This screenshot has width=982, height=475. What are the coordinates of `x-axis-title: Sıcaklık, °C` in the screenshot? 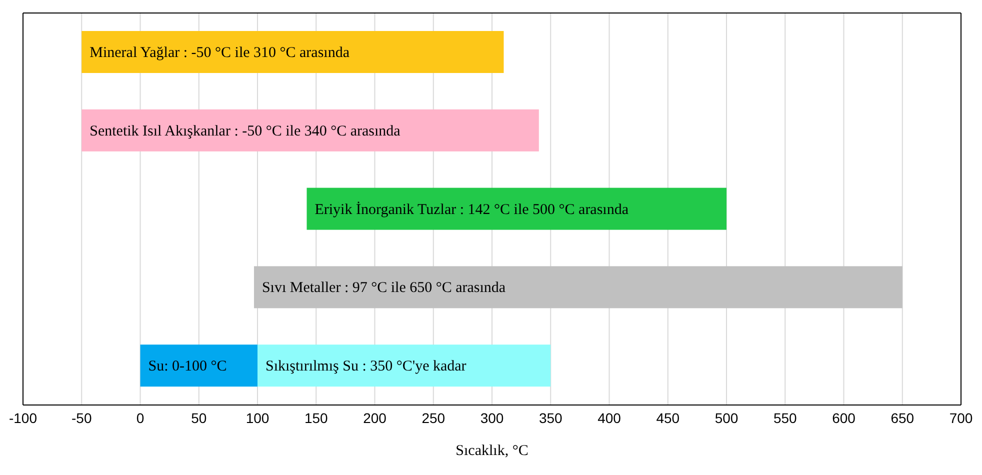 It's located at (492, 451).